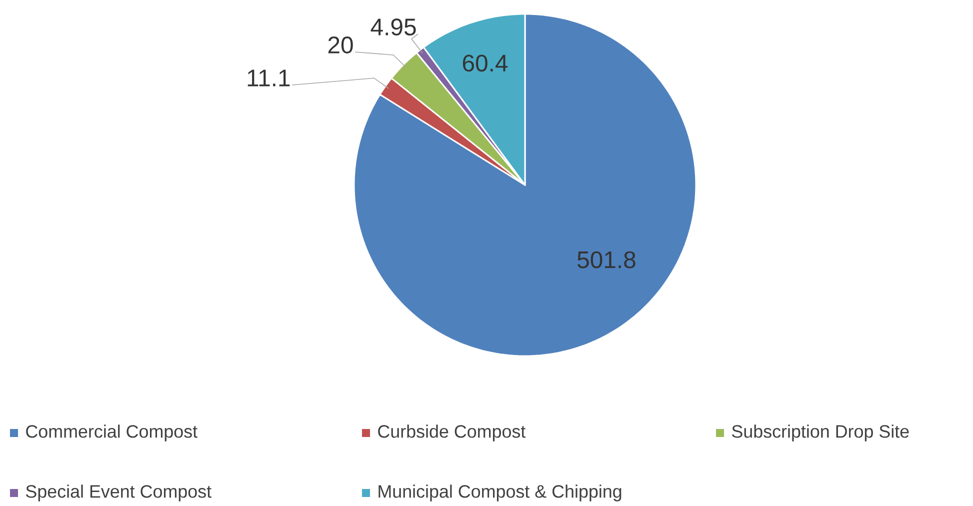 Image resolution: width=973 pixels, height=506 pixels. I want to click on data-label: 11.1, so click(269, 78).